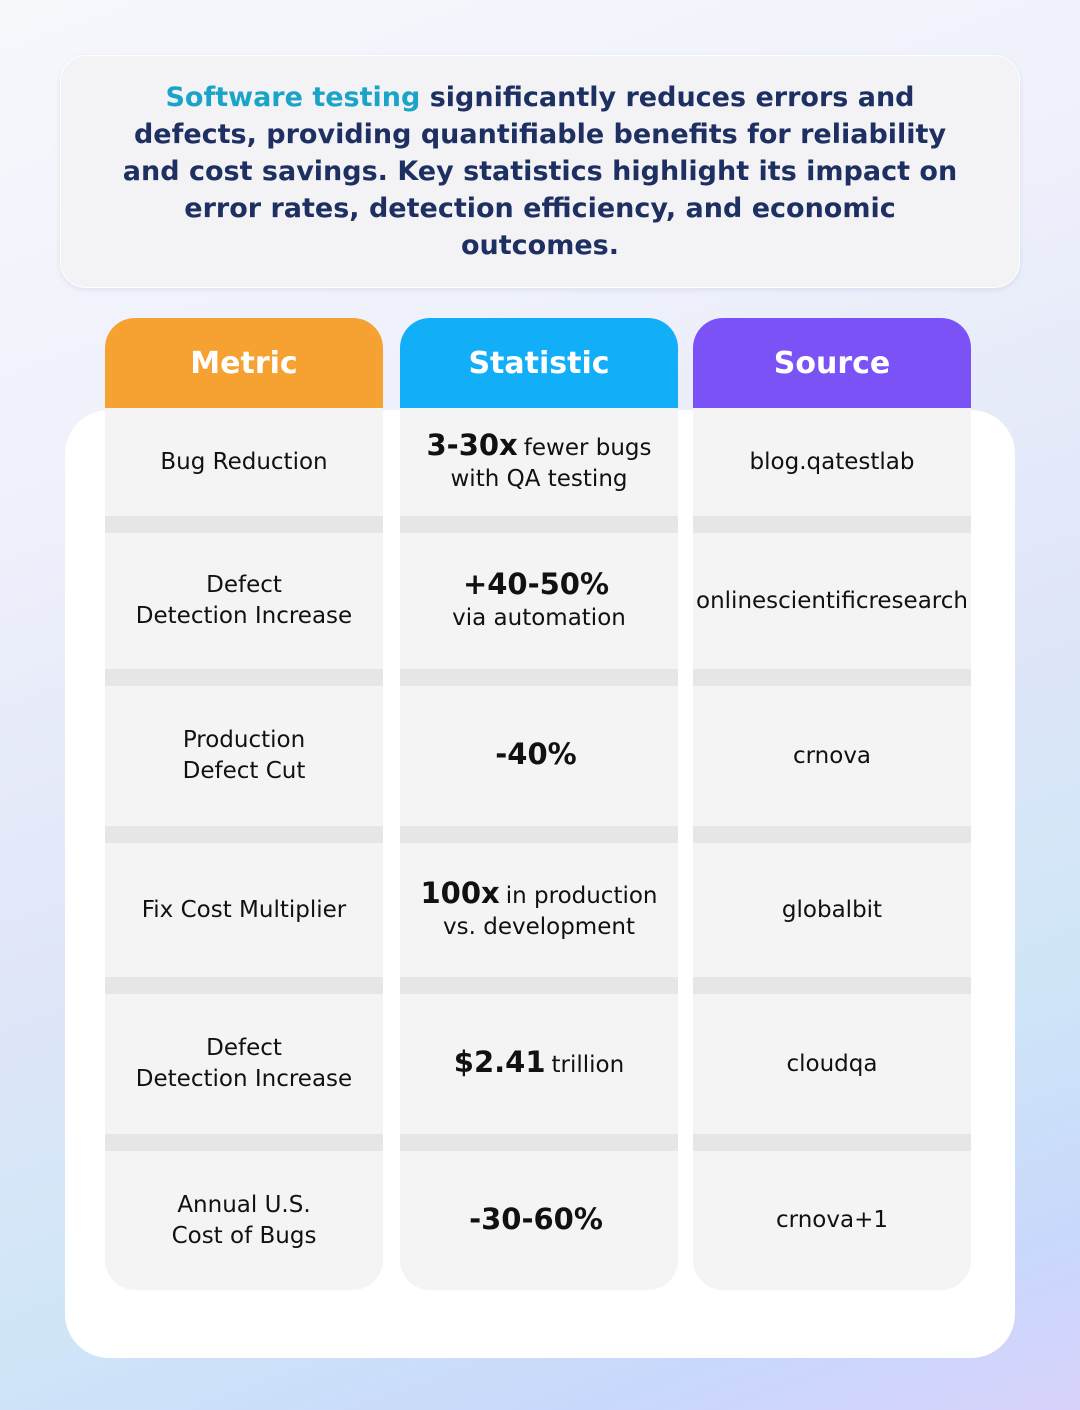  What do you see at coordinates (460, 892) in the screenshot?
I see `statistic-value: 100x` at bounding box center [460, 892].